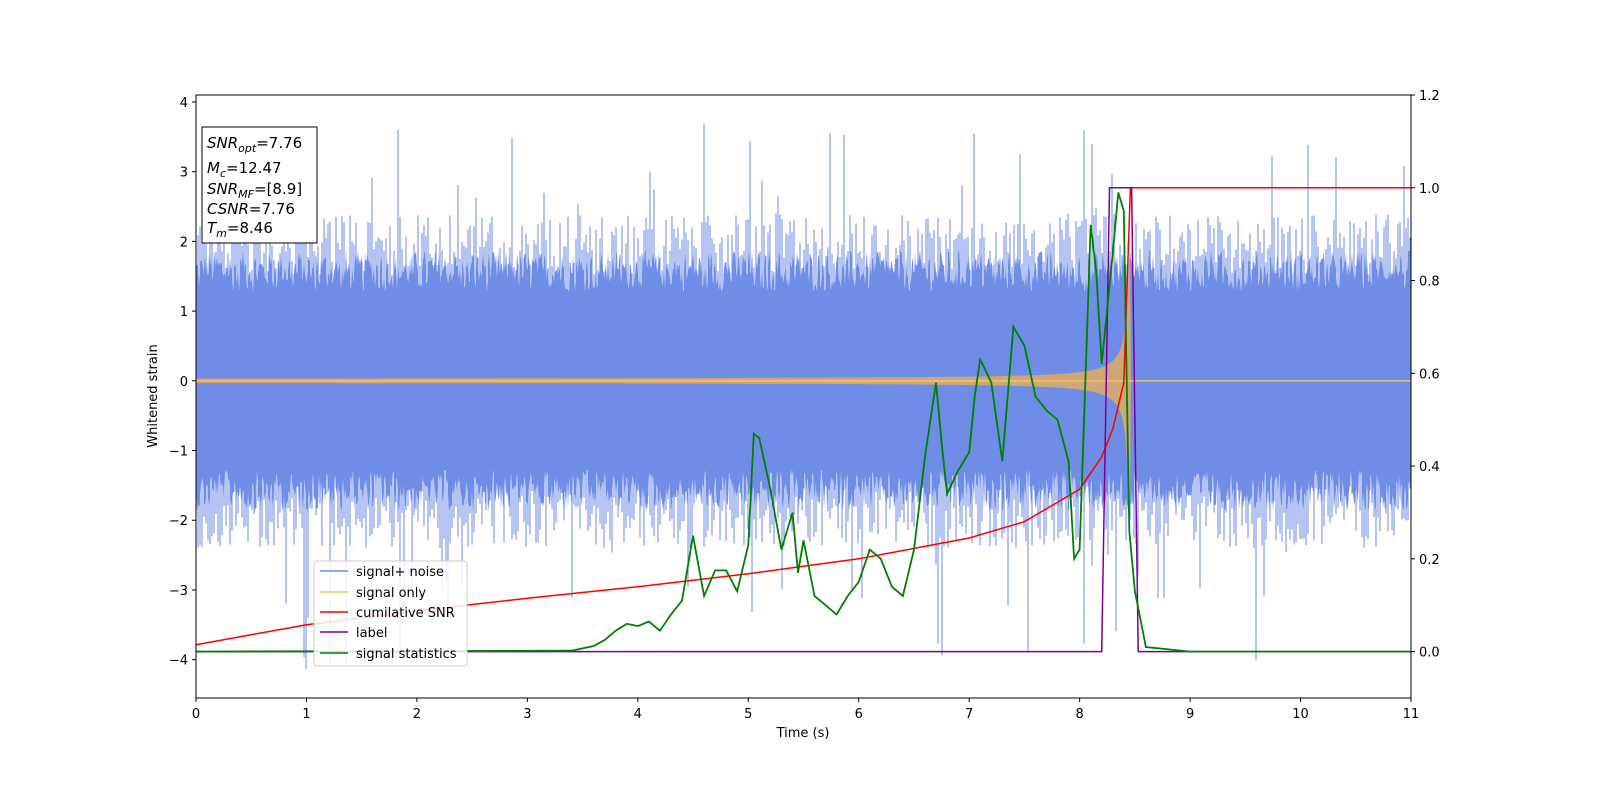  Describe the element at coordinates (969, 714) in the screenshot. I see `x-tick-label: 7` at that location.